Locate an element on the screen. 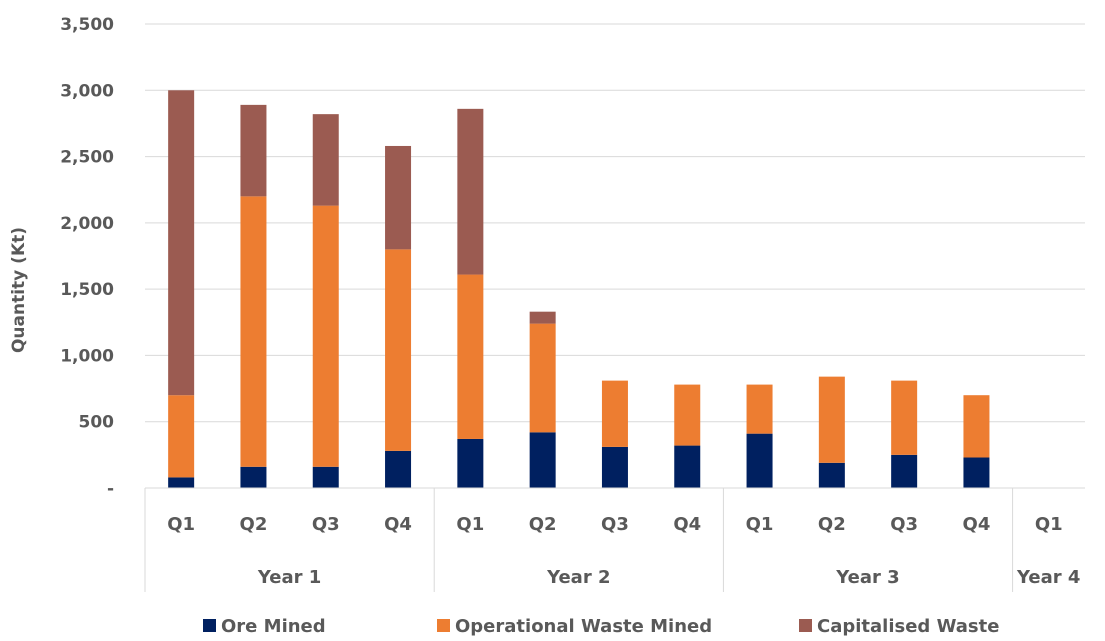  legend-label: Capitalised Waste is located at coordinates (908, 626).